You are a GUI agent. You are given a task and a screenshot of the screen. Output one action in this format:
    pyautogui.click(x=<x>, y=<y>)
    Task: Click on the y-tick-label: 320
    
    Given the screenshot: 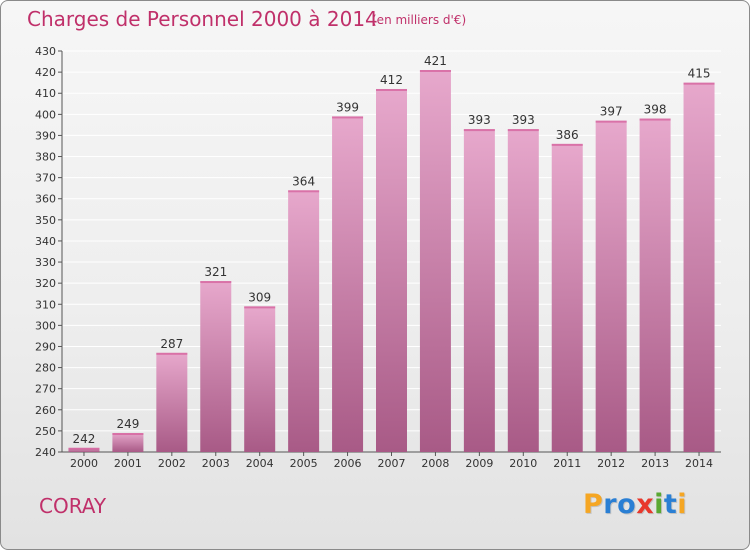 What is the action you would take?
    pyautogui.click(x=45, y=283)
    